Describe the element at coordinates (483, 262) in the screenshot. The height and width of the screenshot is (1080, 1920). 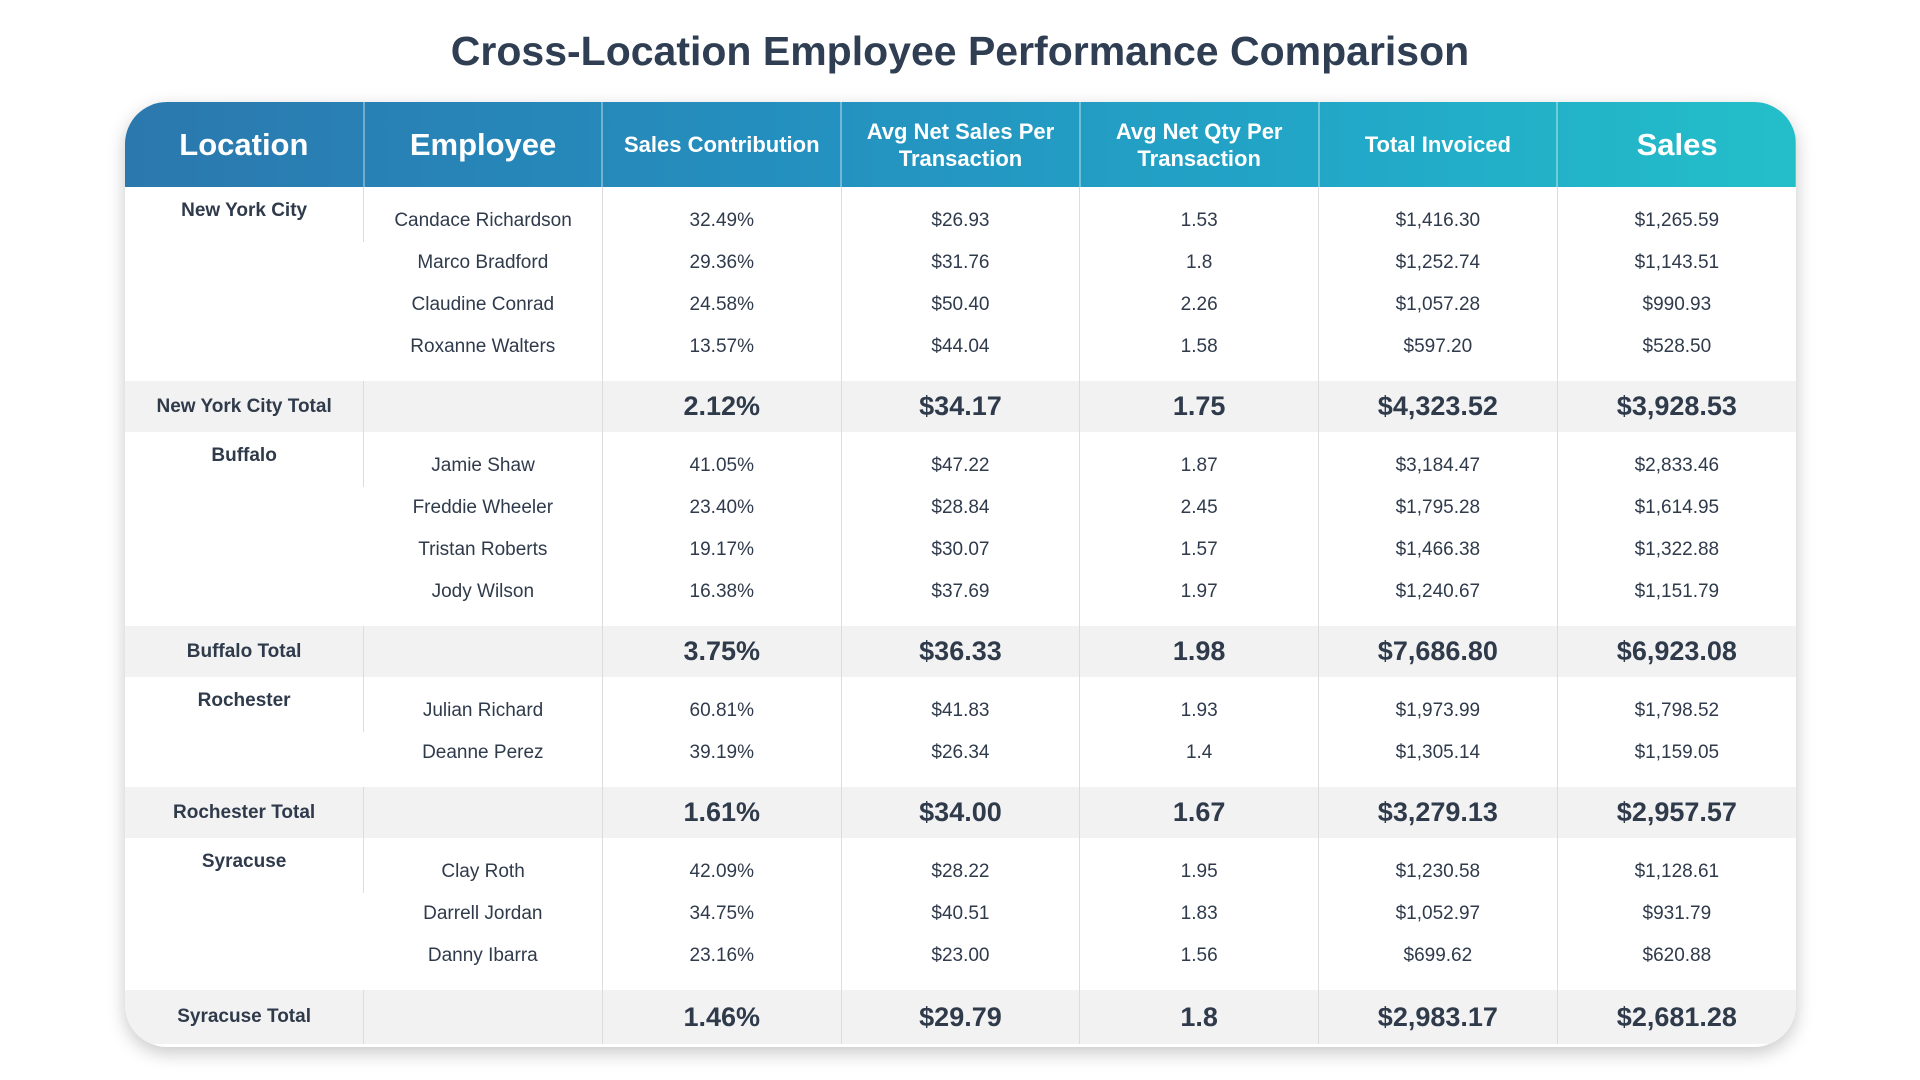
I see `employee-name-cell: Marco Bradford` at that location.